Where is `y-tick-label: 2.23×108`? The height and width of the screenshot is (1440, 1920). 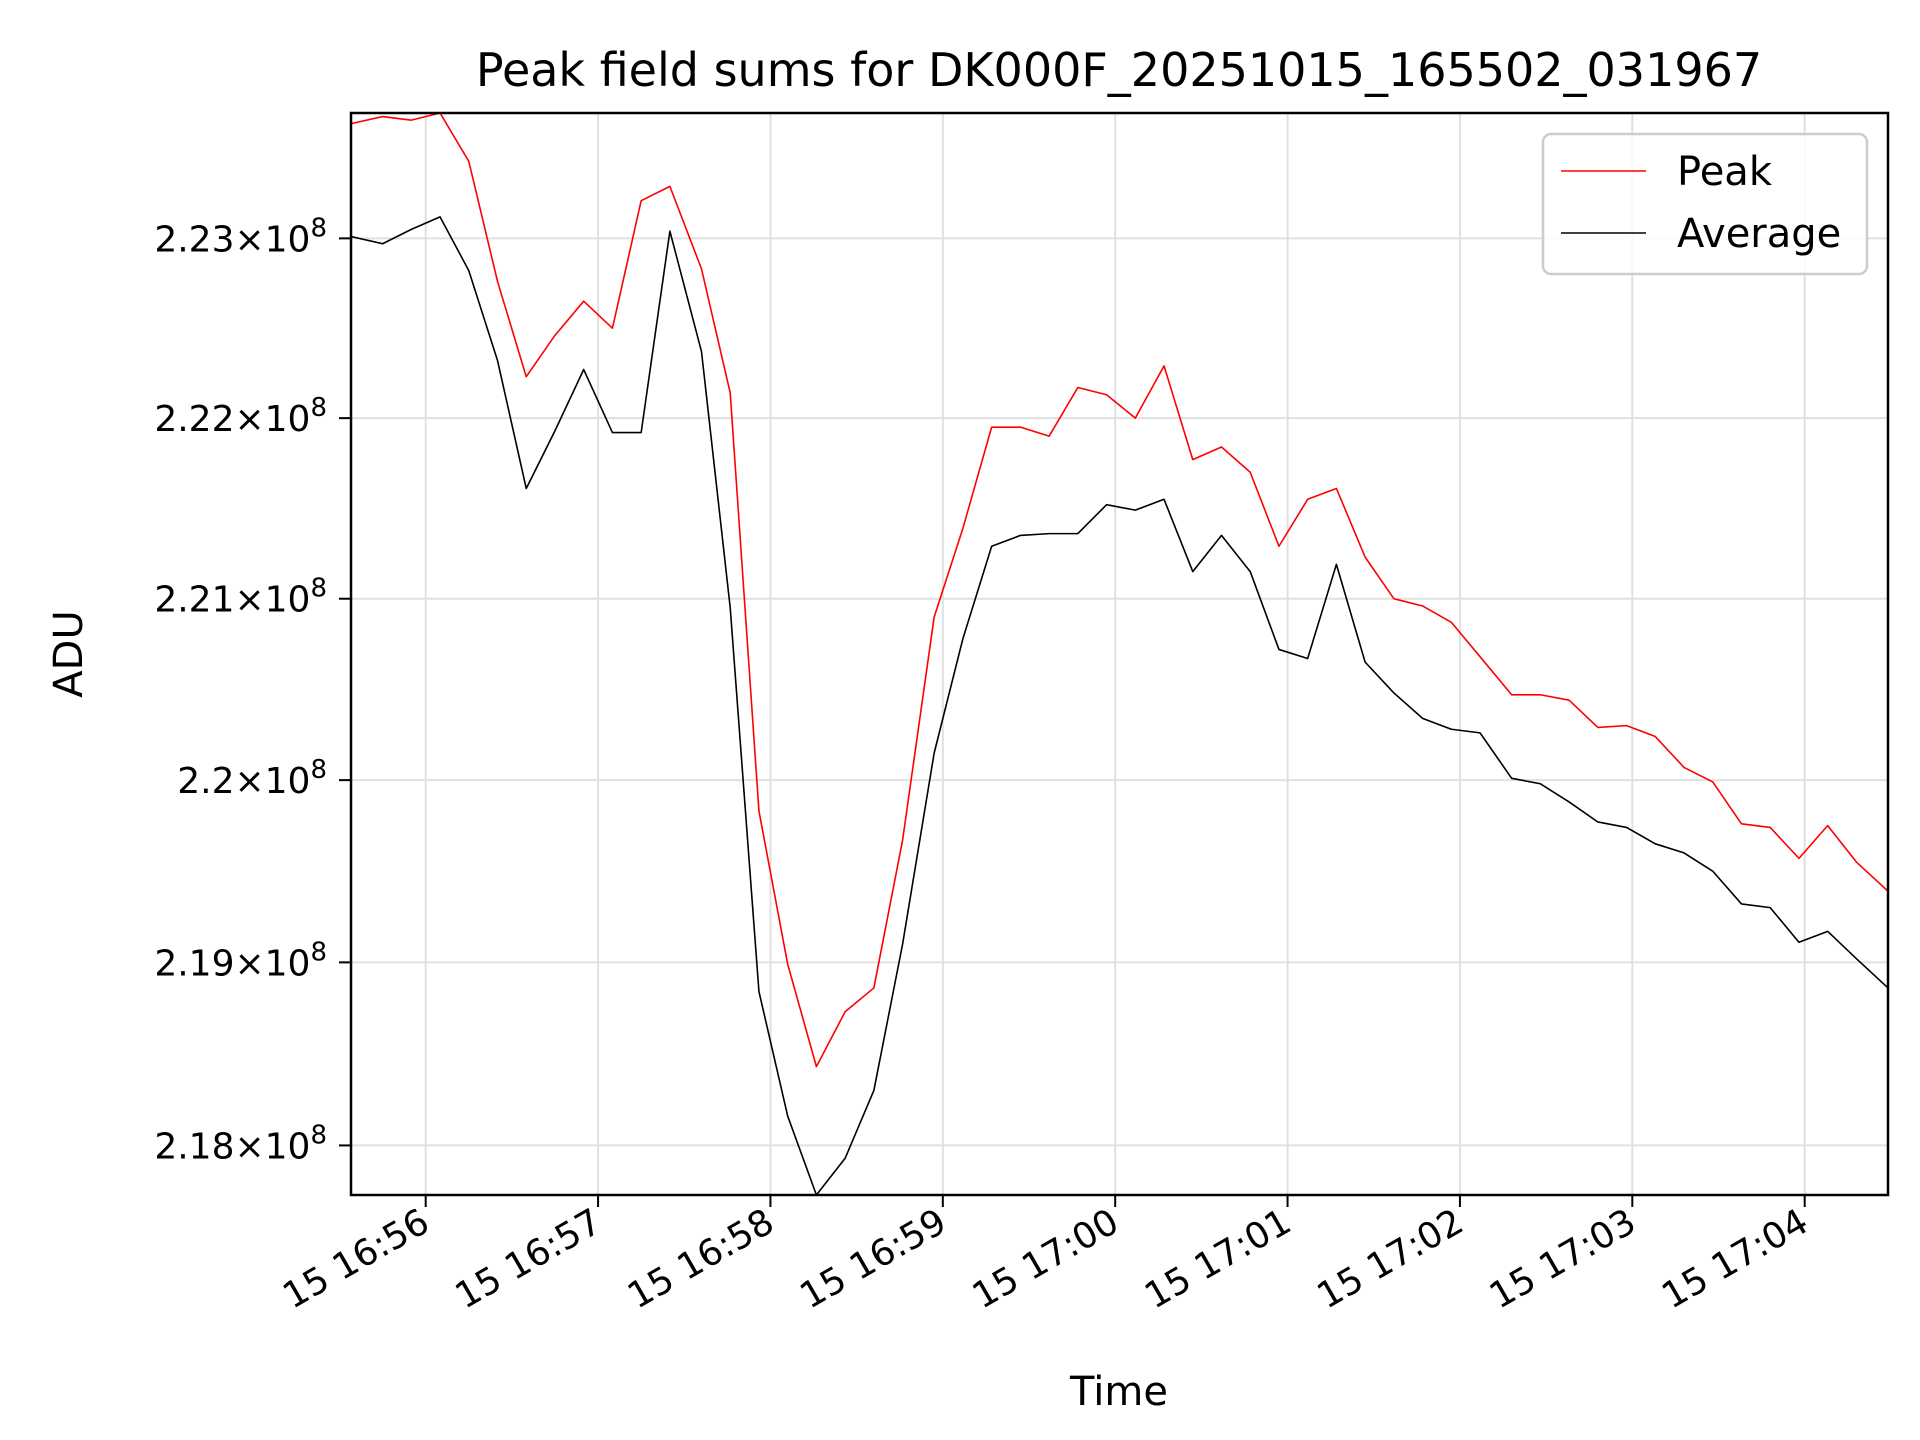 y-tick-label: 2.23×108 is located at coordinates (240, 236).